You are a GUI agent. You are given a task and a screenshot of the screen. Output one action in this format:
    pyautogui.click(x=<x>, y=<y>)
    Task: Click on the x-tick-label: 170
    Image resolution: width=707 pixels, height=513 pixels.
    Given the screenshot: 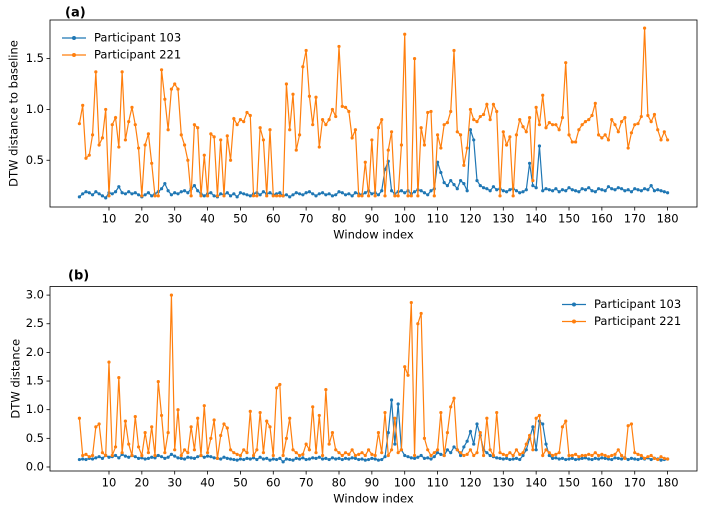 What is the action you would take?
    pyautogui.click(x=635, y=483)
    